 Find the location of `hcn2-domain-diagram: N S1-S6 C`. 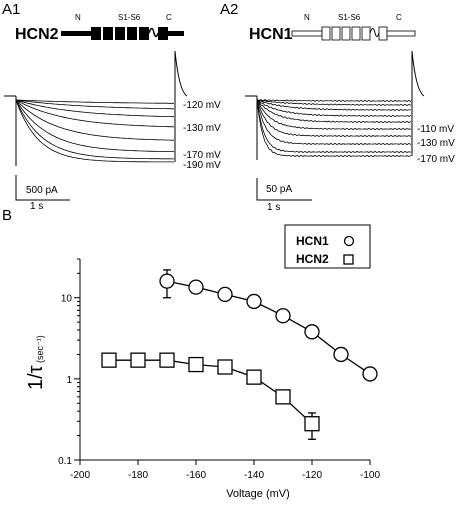

hcn2-domain-diagram: N S1-S6 C is located at coordinates (122, 26).